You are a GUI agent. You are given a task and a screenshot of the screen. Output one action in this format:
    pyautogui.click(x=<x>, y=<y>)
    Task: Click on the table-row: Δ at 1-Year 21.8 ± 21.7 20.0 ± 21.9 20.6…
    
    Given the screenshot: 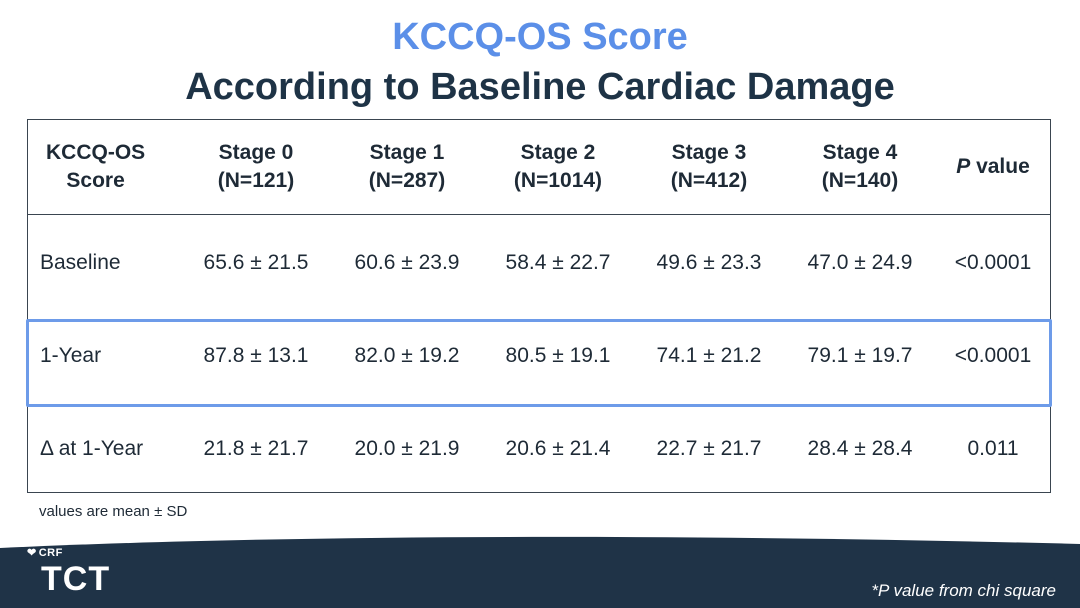 What is the action you would take?
    pyautogui.click(x=539, y=449)
    